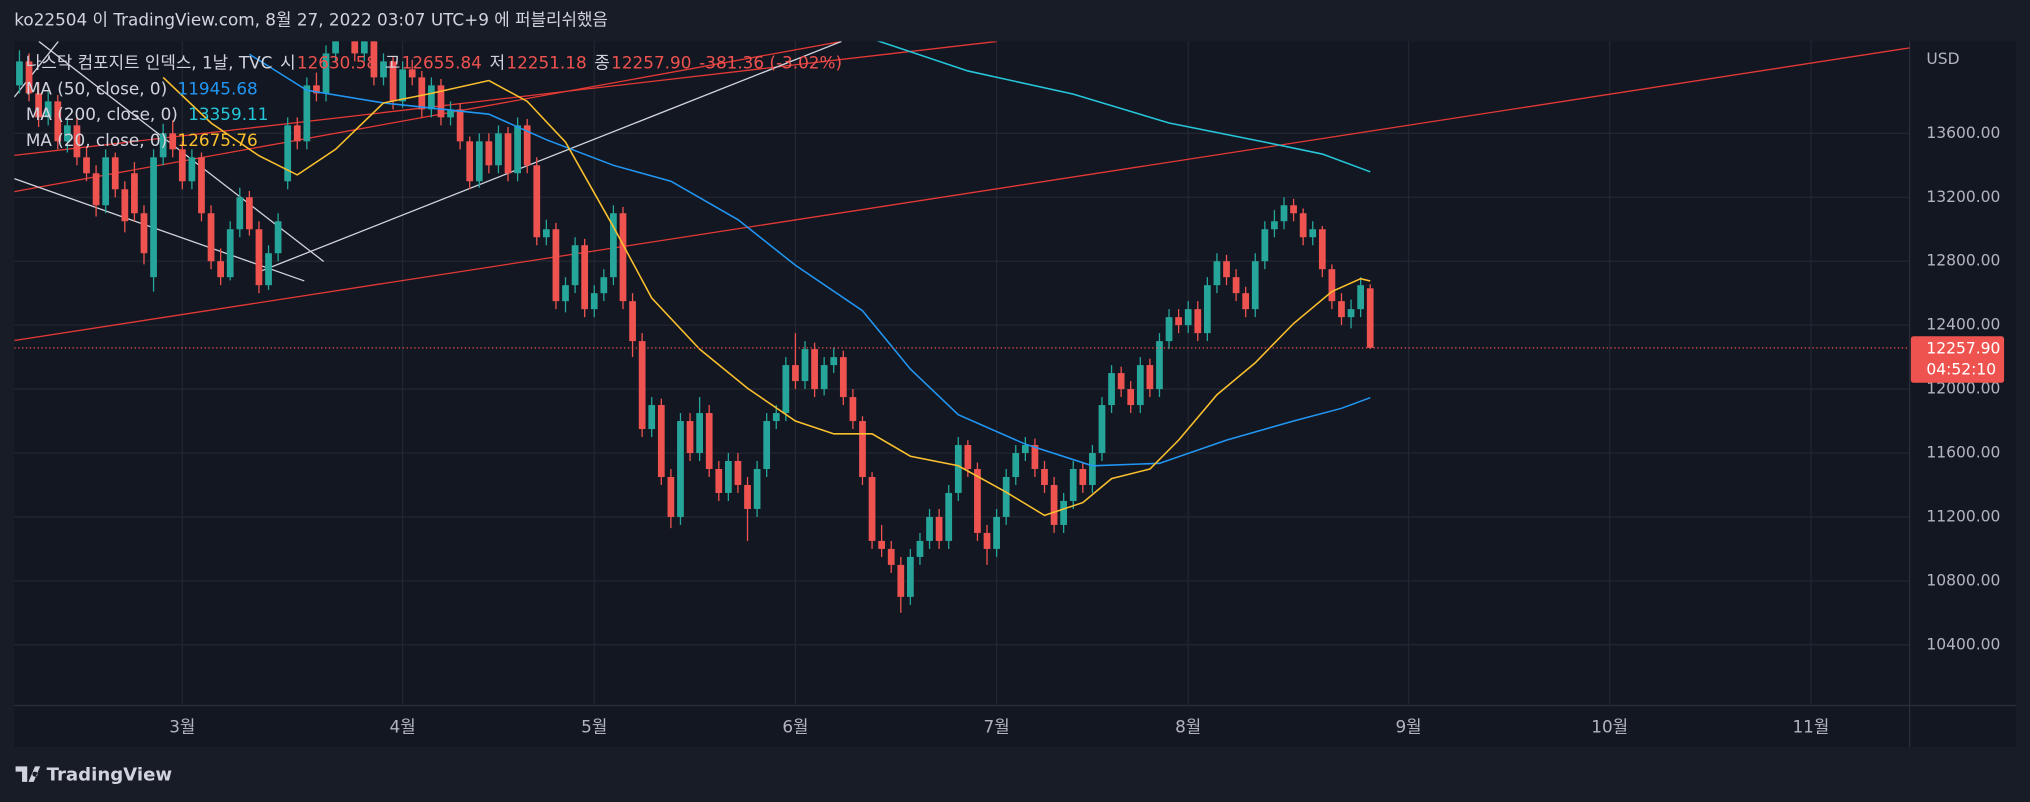  Describe the element at coordinates (1123, 107) in the screenshot. I see `ma-line` at that location.